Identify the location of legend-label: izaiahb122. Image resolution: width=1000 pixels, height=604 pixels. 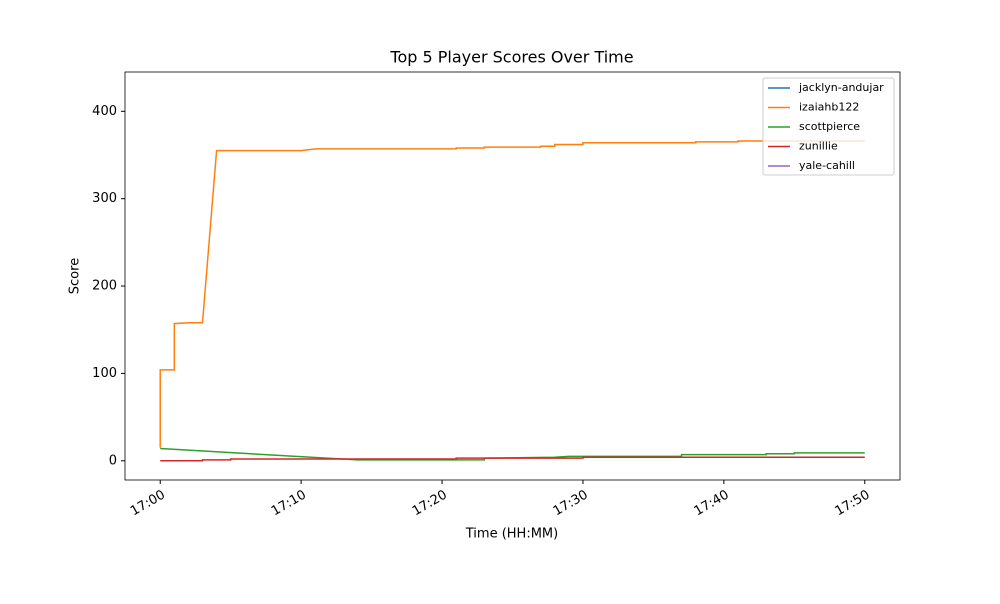
(829, 107).